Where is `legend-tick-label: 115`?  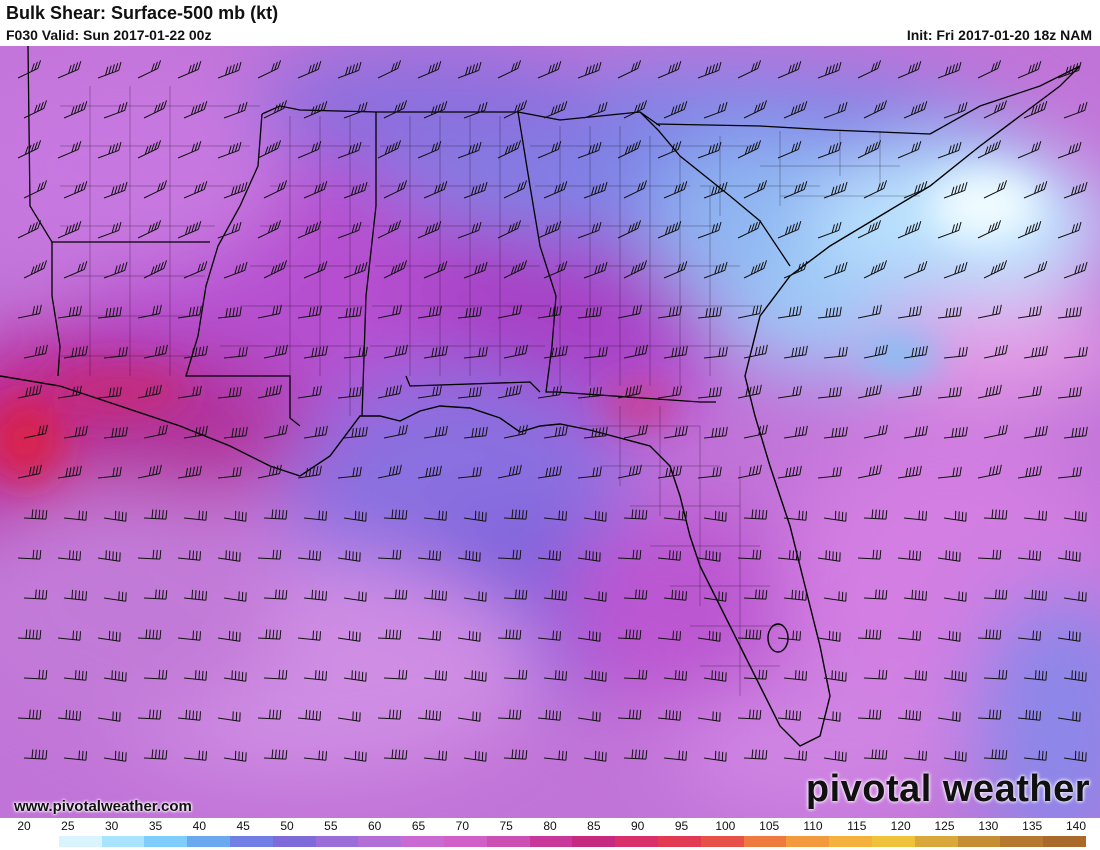 legend-tick-label: 115 is located at coordinates (857, 826).